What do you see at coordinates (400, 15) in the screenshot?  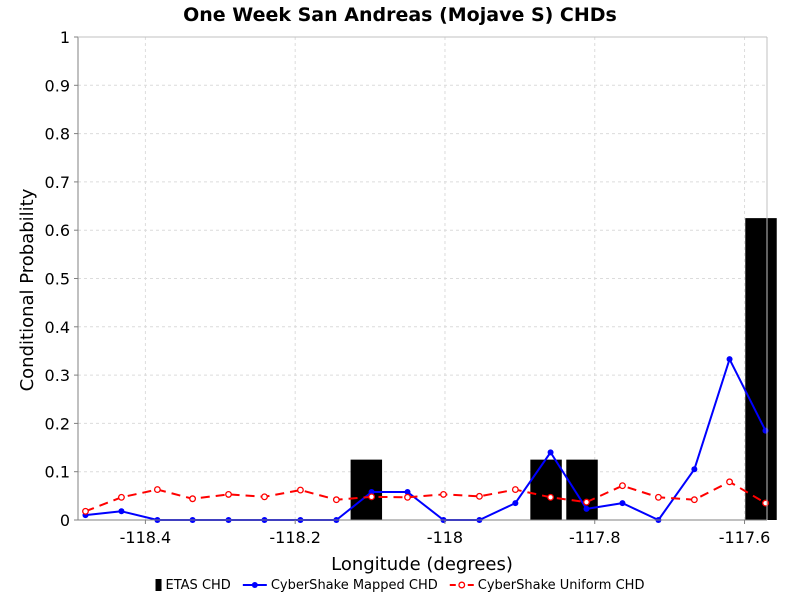 I see `chart-title: One Week San Andreas (Mojave S) CHDs` at bounding box center [400, 15].